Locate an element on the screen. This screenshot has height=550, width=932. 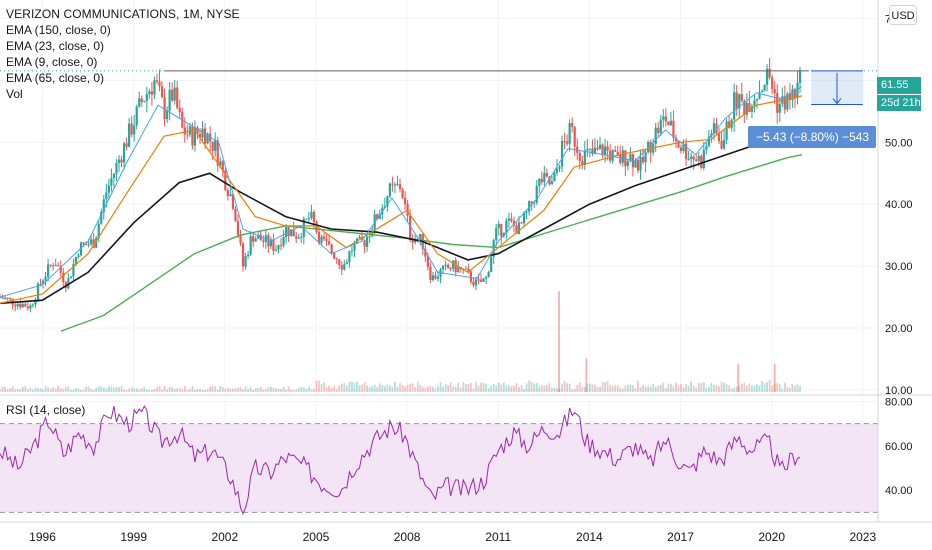
measure-label: −5.43 (−8.80%) −543 is located at coordinates (812, 137).